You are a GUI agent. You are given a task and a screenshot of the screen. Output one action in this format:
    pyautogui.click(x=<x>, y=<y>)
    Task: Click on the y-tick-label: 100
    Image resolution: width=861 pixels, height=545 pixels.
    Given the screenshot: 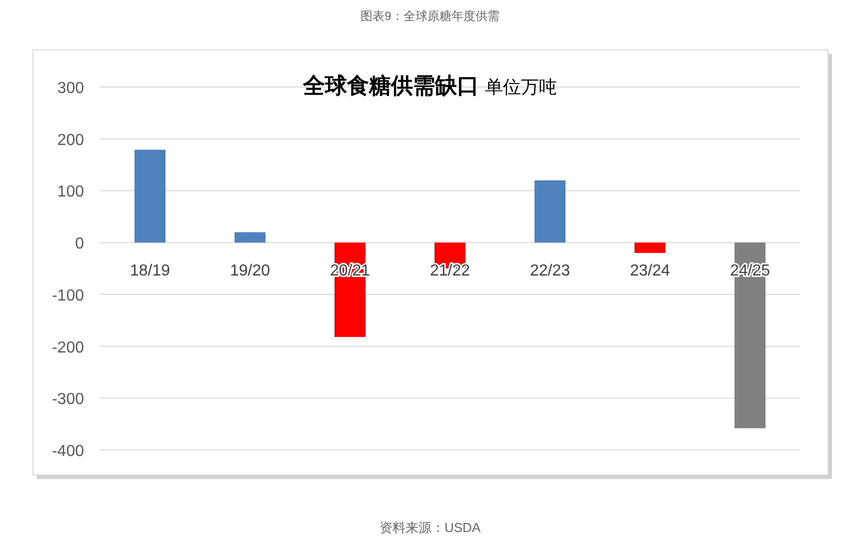 What is the action you would take?
    pyautogui.click(x=70, y=192)
    